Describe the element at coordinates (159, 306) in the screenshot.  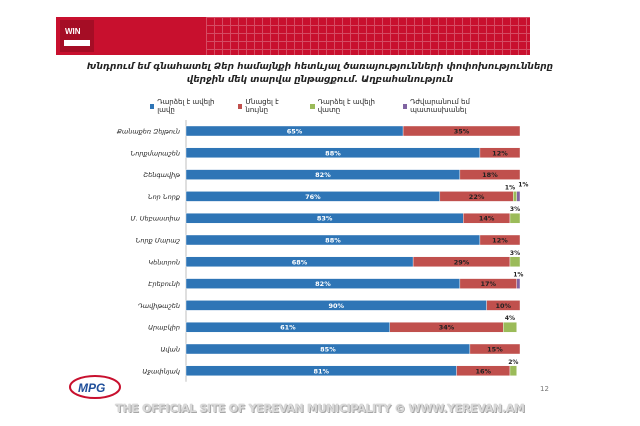
I see `category-label: Դավիթաշեն` at that location.